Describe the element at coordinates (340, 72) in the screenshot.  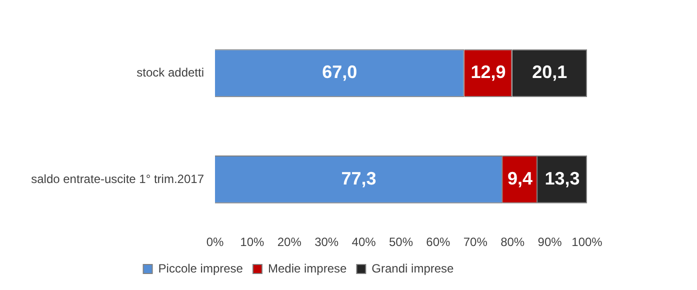
I see `data-label: 67,0` at that location.